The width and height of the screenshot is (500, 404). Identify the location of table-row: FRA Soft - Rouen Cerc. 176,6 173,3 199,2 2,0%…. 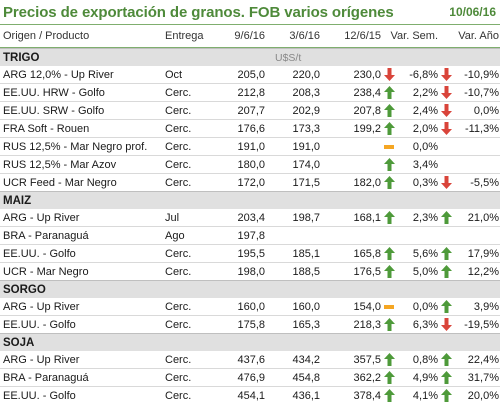
(250, 129).